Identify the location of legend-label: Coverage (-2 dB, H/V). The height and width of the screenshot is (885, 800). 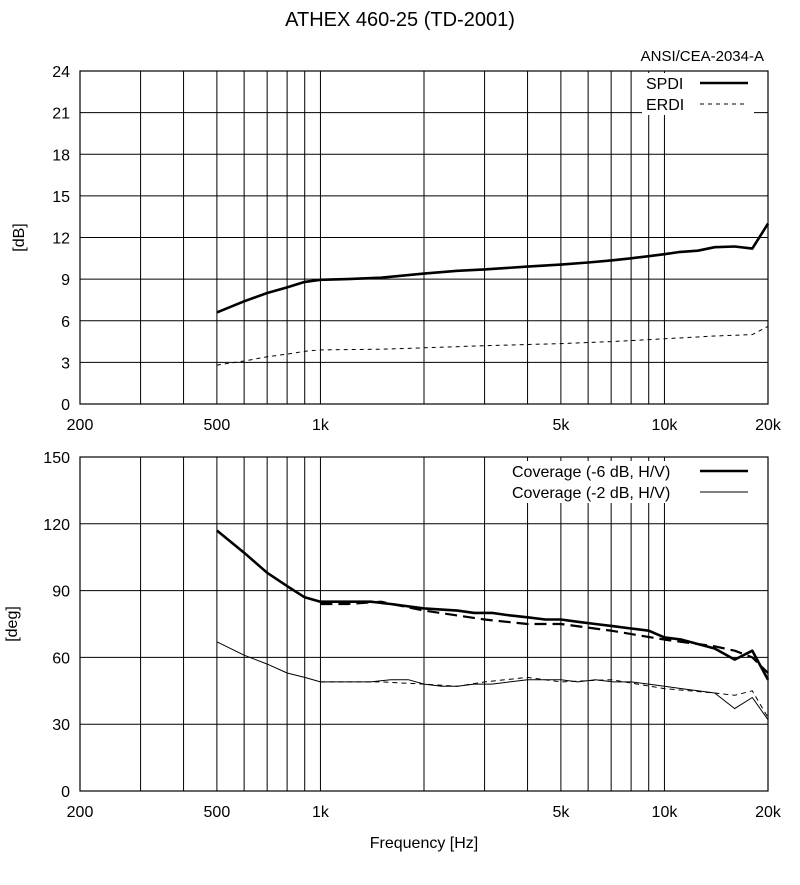
(591, 493).